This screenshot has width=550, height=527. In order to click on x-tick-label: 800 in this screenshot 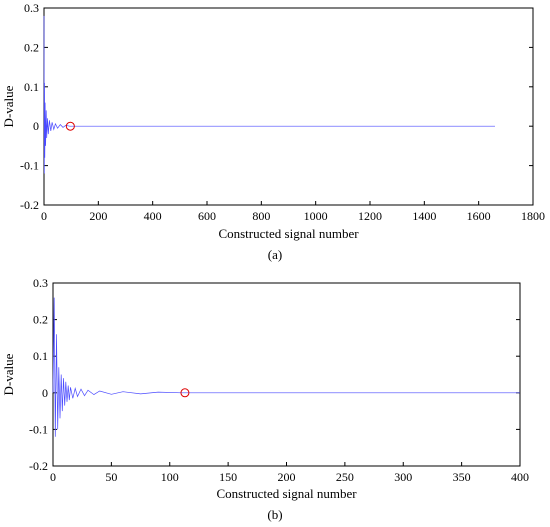, I will do `click(261, 216)`.